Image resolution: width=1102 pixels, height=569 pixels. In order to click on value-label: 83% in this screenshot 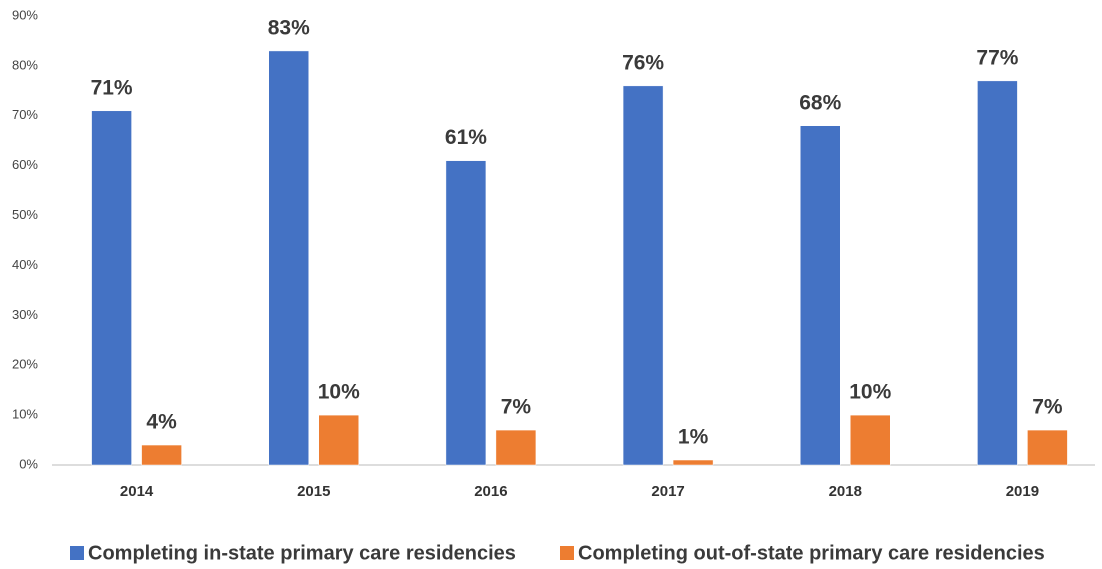, I will do `click(289, 27)`.